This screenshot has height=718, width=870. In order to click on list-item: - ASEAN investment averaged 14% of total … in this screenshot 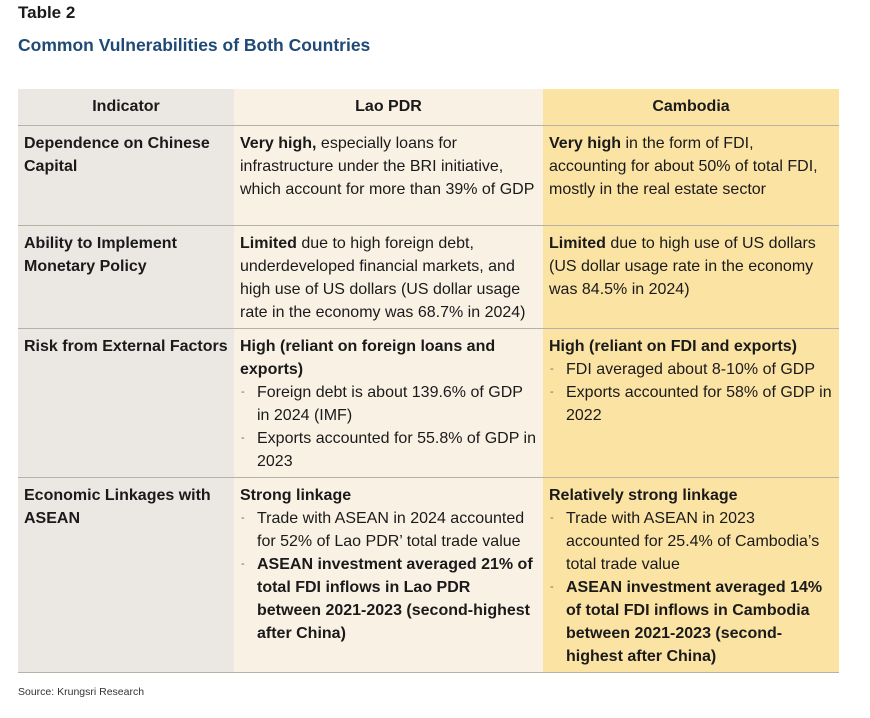, I will do `click(691, 622)`.